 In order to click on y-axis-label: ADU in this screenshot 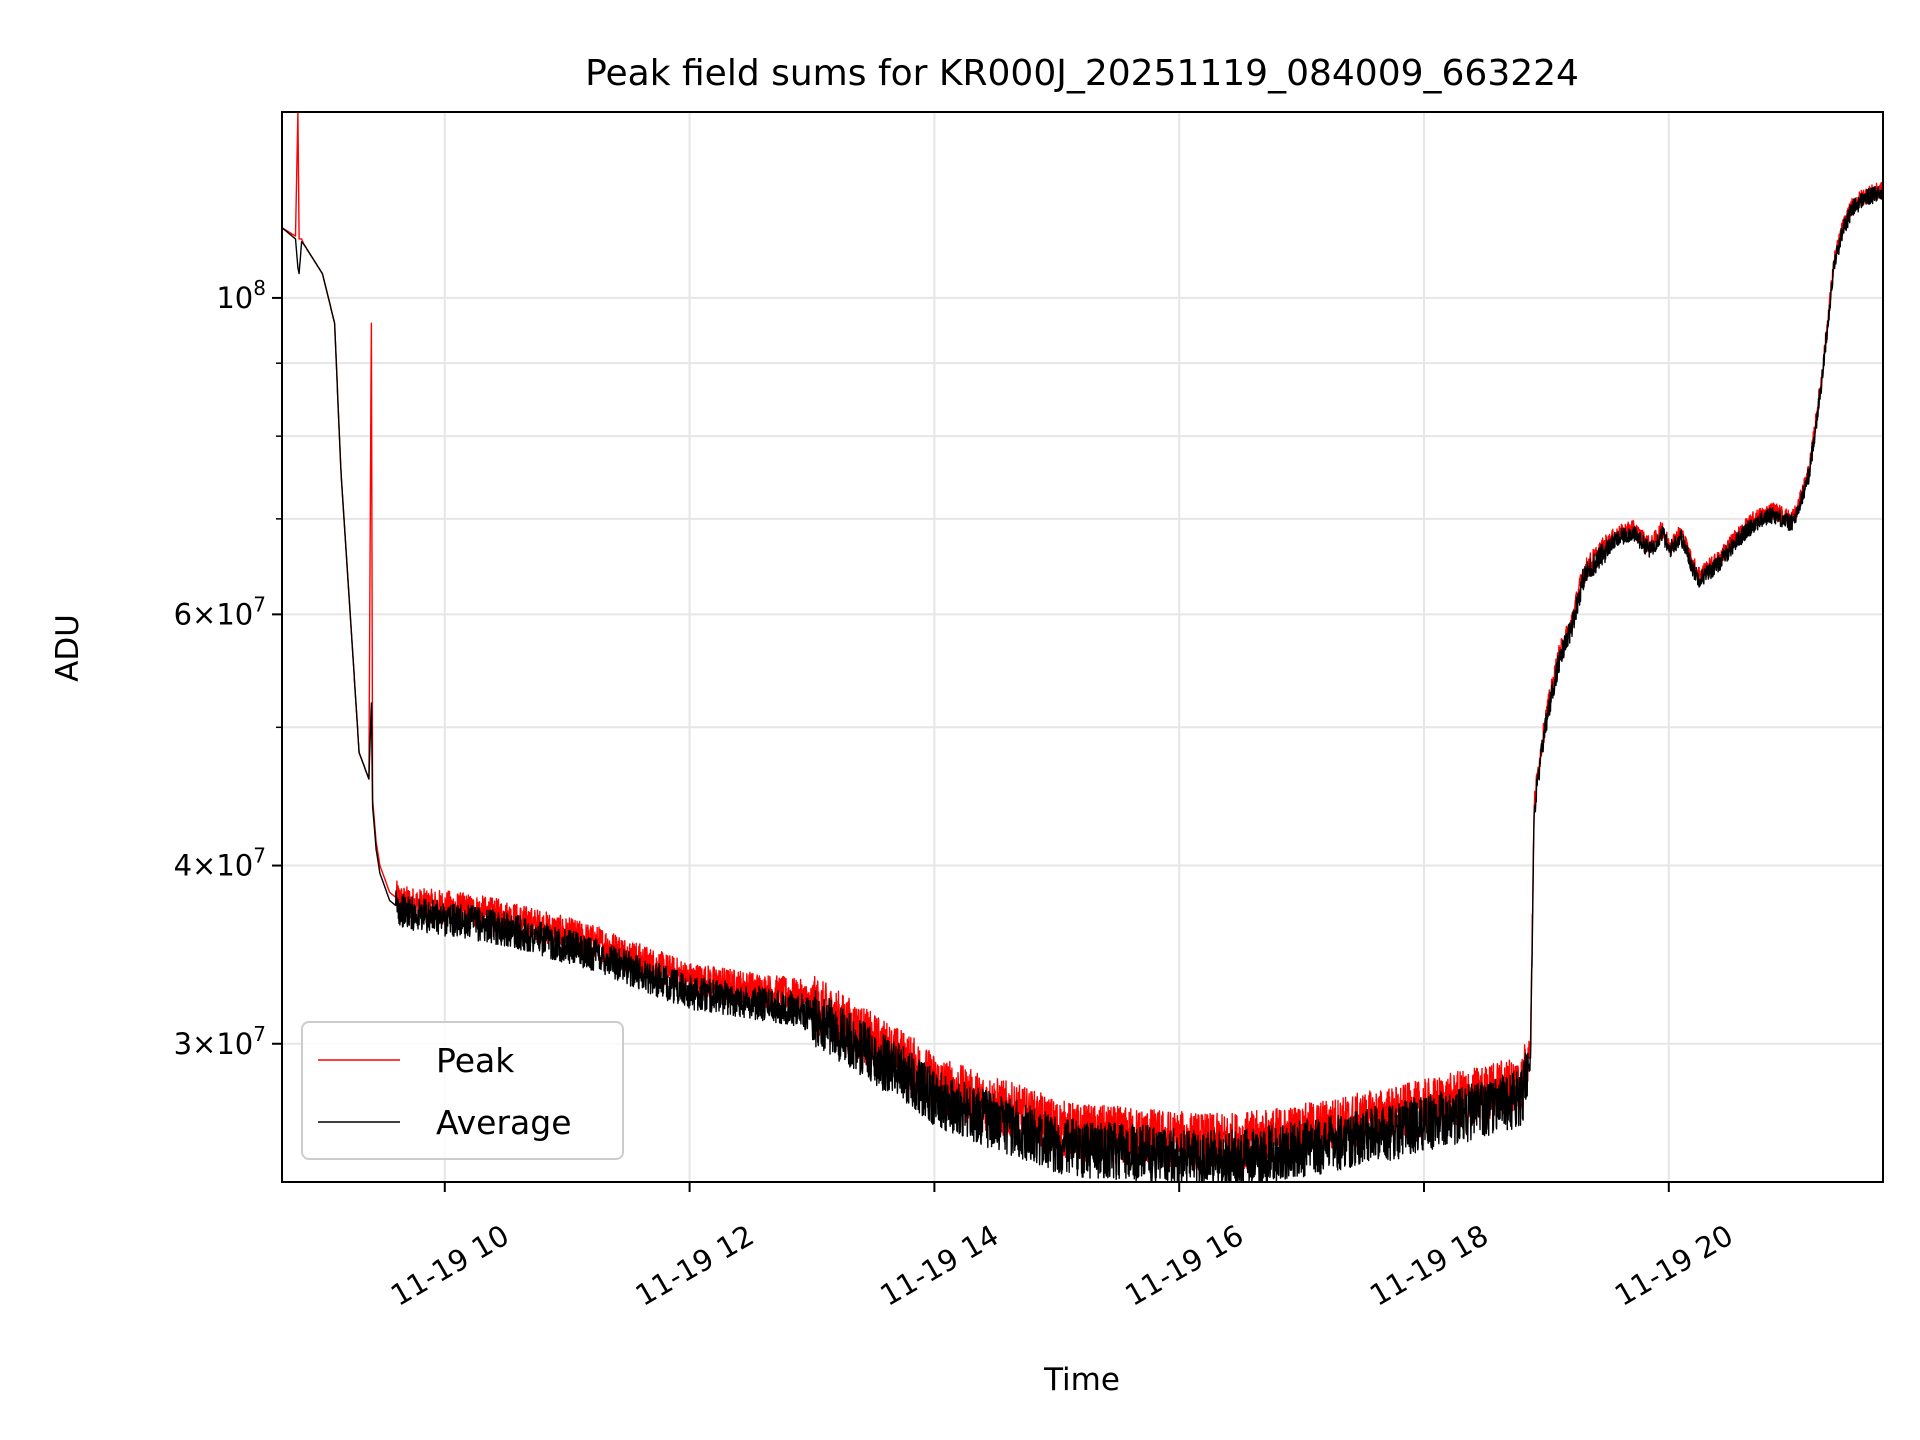, I will do `click(68, 648)`.